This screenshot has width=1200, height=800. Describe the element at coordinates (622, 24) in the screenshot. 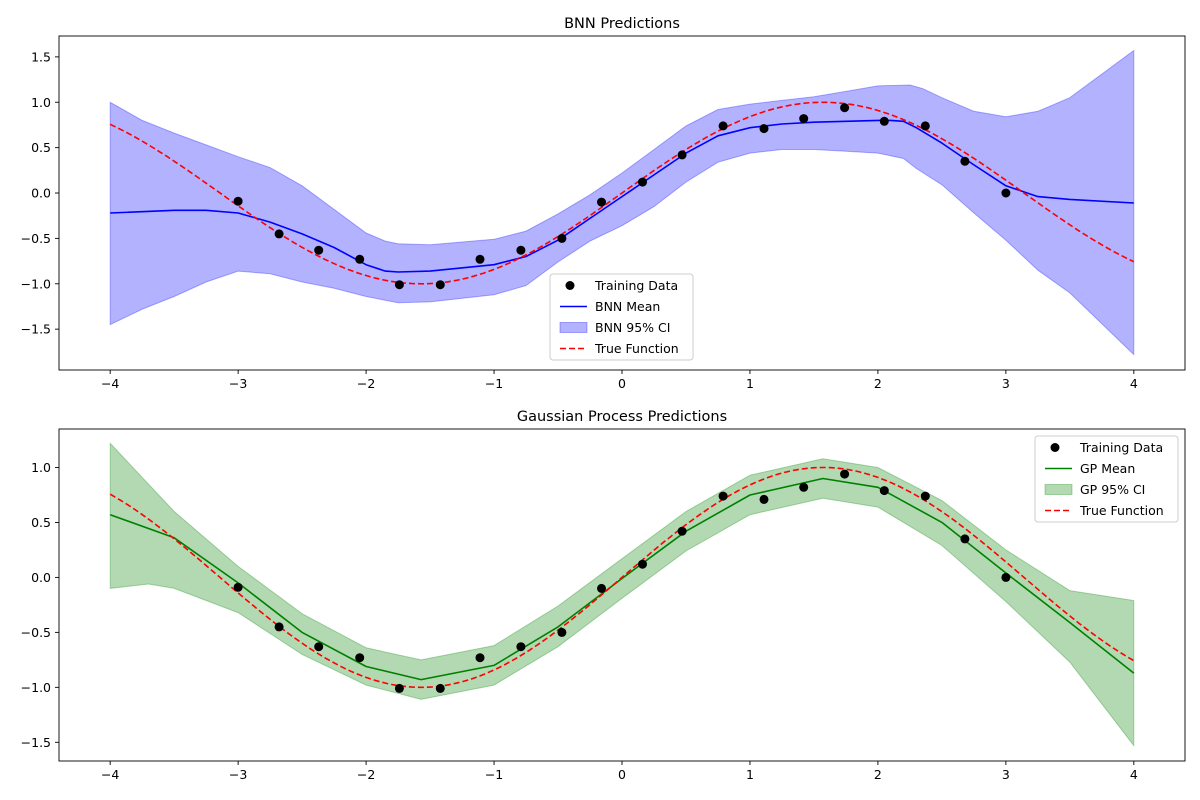

I see `chart-title: BNN Predictions` at that location.